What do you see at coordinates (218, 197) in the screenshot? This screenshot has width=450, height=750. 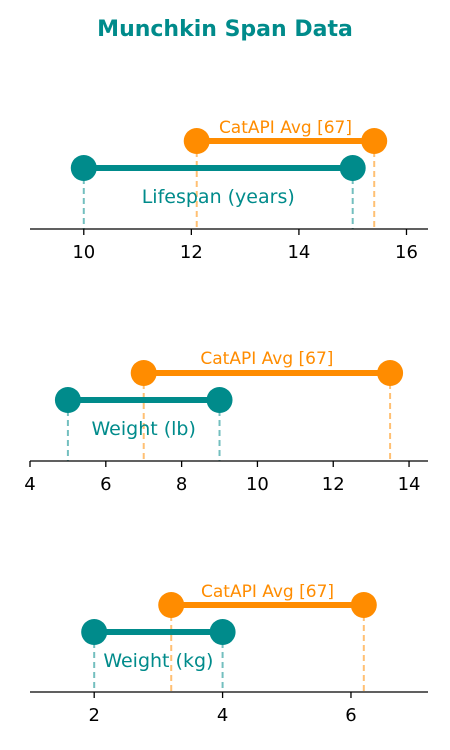 I see `series-label: Lifespan (years)` at bounding box center [218, 197].